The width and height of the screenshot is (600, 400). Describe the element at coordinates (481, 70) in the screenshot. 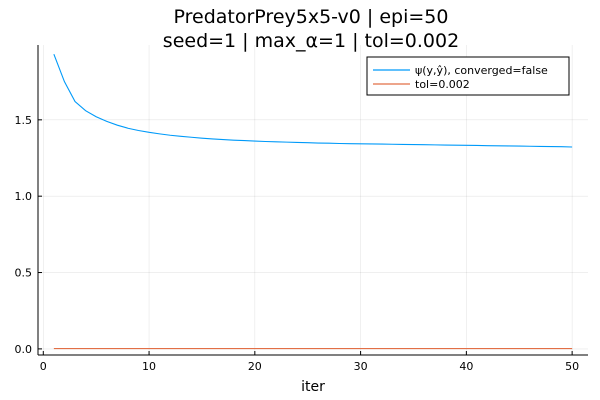

I see `legend-label-series-1: ψ(y,ŷ), converged=false` at that location.